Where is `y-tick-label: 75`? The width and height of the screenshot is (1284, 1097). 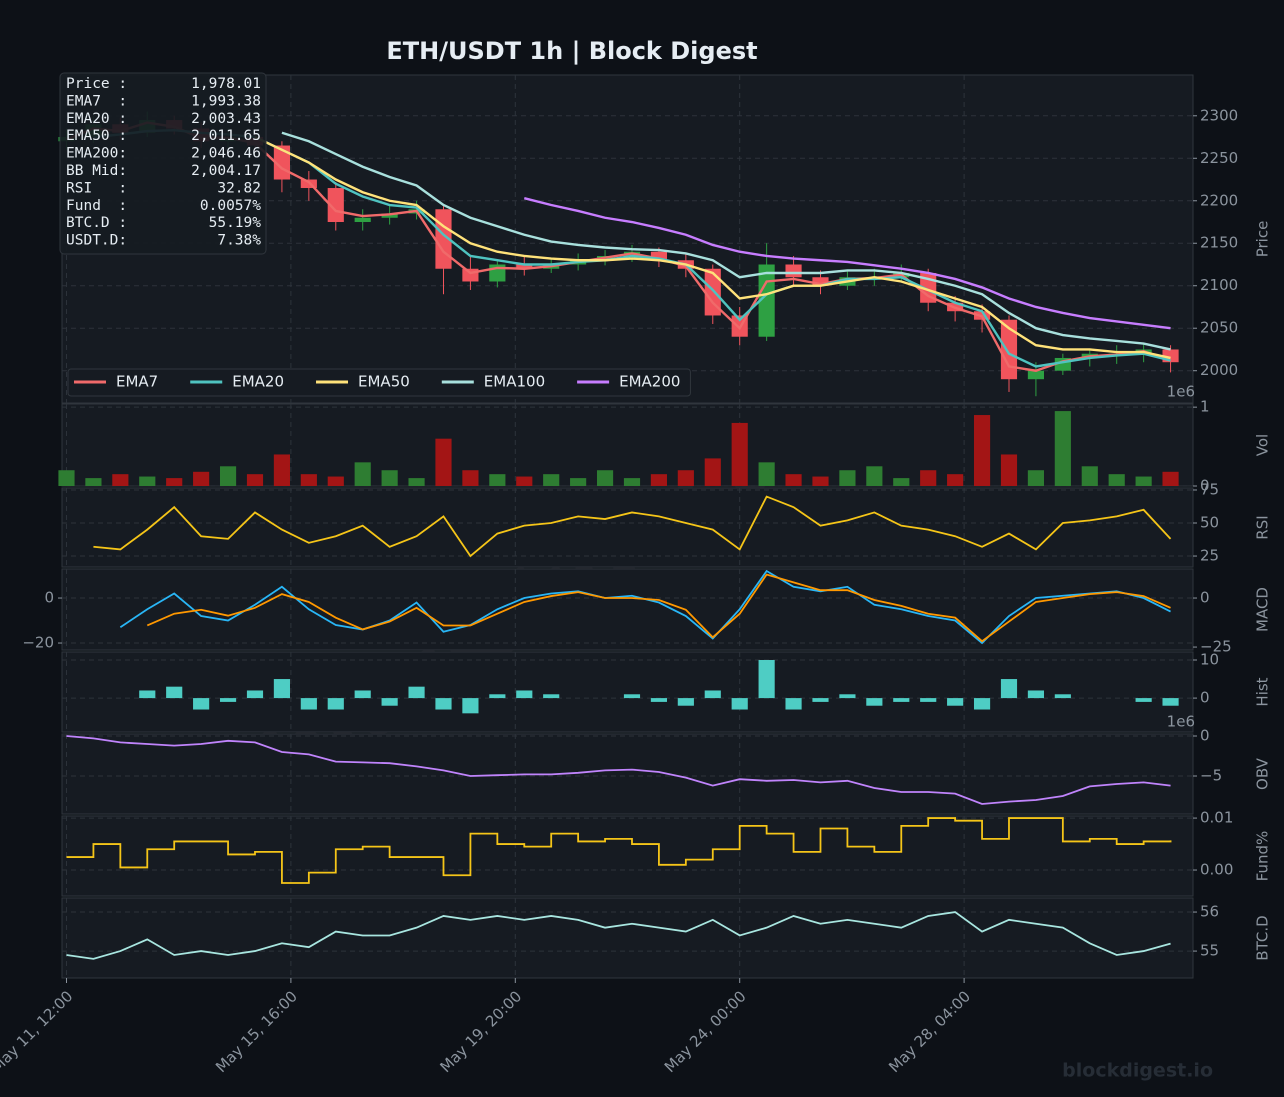
y-tick-label: 75 is located at coordinates (1209, 489).